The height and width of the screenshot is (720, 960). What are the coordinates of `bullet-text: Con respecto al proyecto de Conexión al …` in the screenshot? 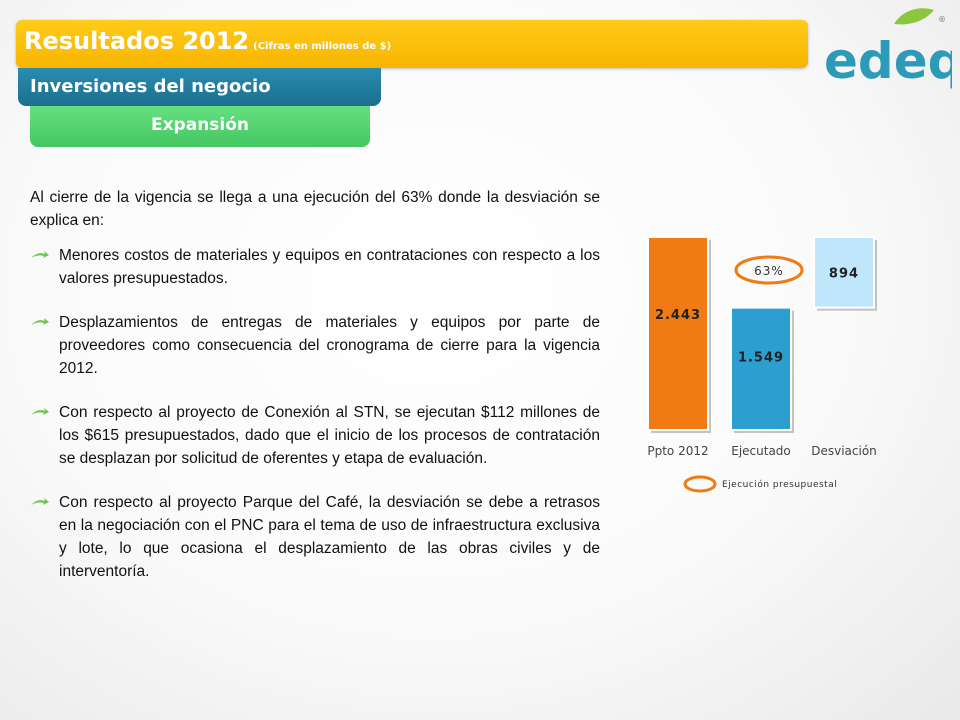 It's located at (329, 435).